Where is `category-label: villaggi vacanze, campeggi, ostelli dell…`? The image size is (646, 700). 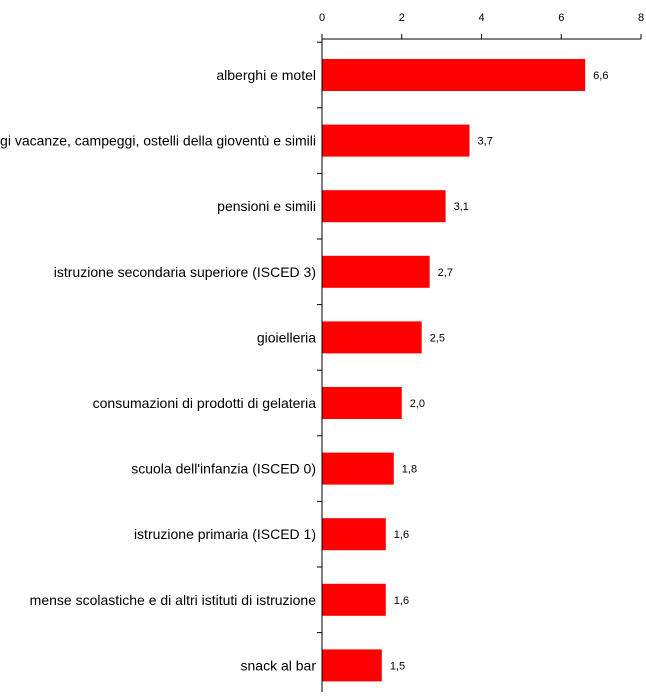
category-label: villaggi vacanze, campeggi, ostelli dell… is located at coordinates (158, 141).